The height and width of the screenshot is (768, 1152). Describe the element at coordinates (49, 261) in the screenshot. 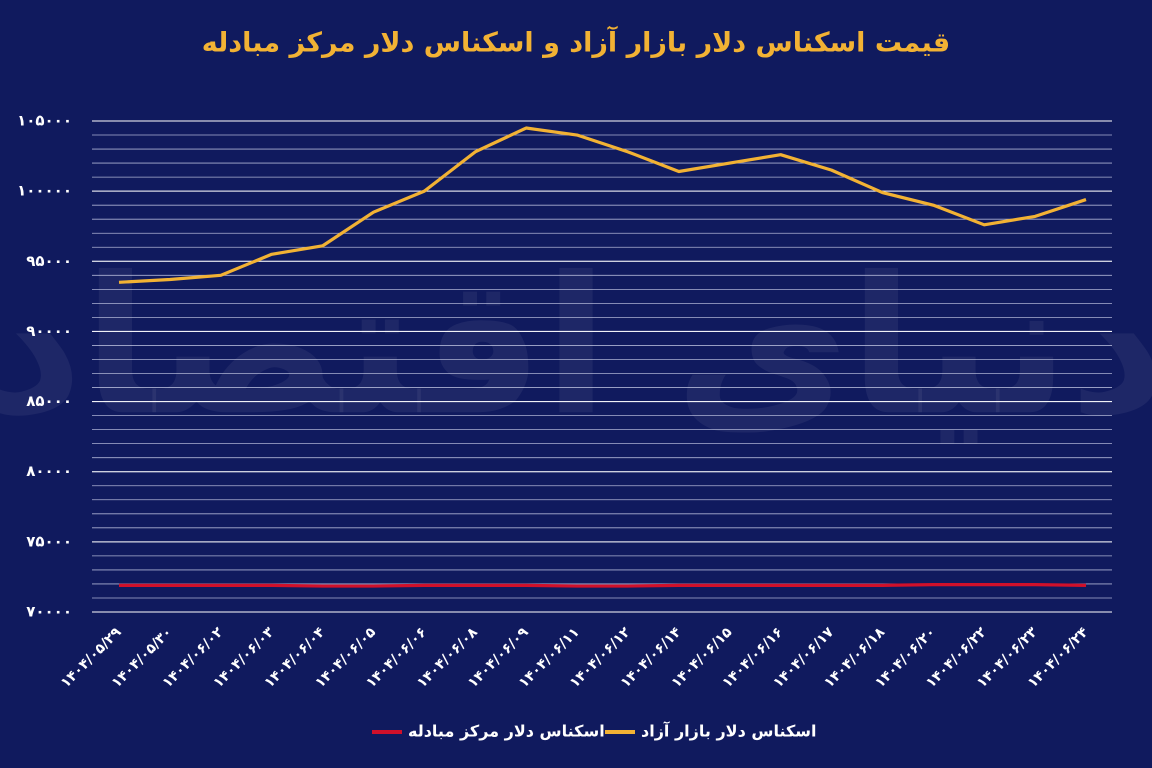

I see `y-tick-label: ۹۵۰۰۰` at that location.